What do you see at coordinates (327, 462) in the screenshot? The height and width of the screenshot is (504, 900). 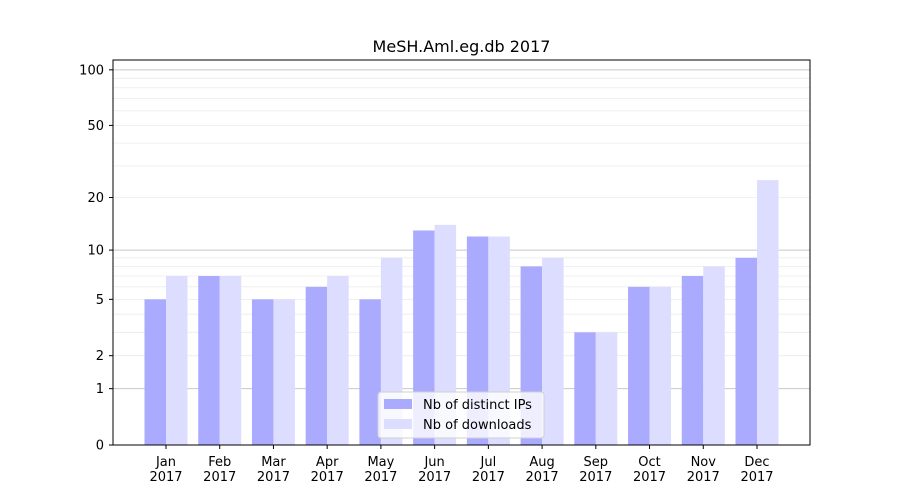 I see `x-tick-label: Apr` at bounding box center [327, 462].